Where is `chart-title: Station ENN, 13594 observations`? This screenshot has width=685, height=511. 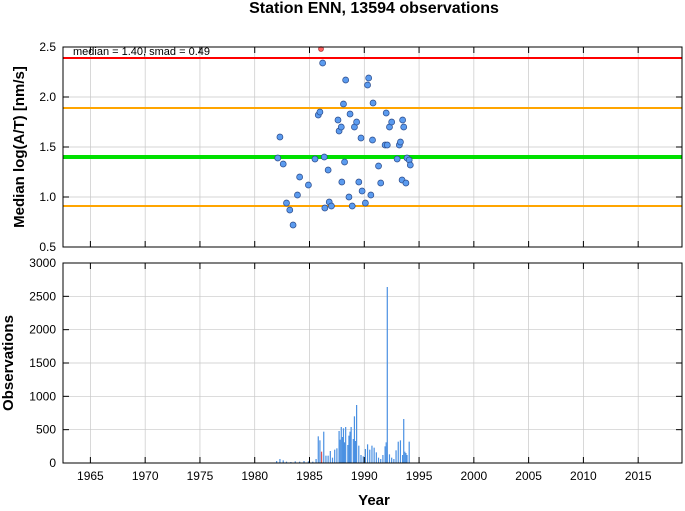 chart-title: Station ENN, 13594 observations is located at coordinates (374, 8).